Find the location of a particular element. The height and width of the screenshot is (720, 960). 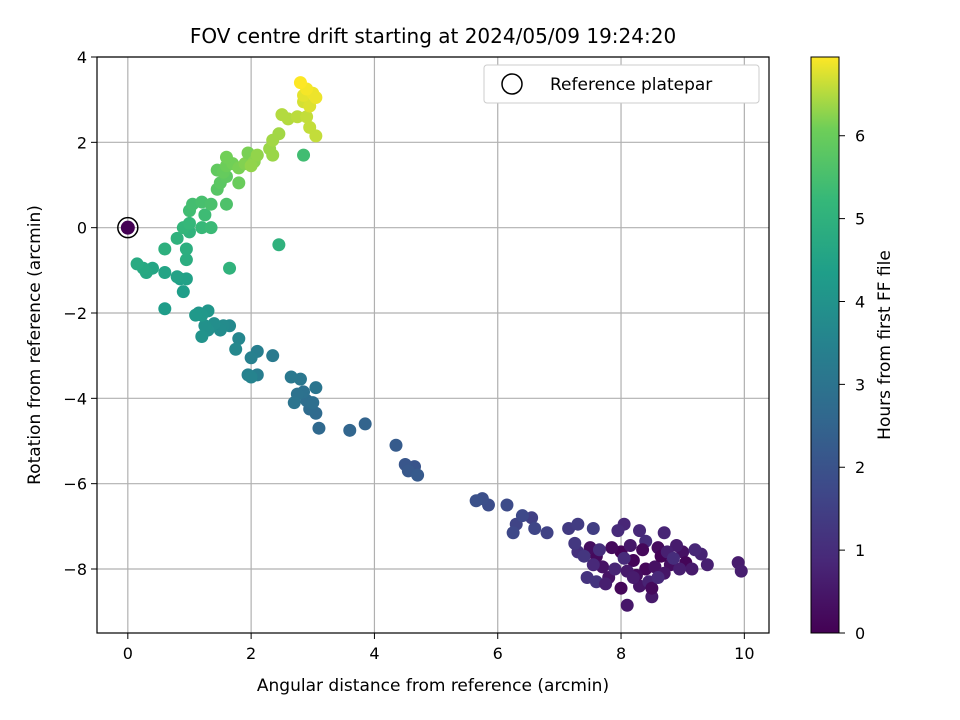

y-axis-label: Rotation from reference (arcmin) is located at coordinates (35, 345).